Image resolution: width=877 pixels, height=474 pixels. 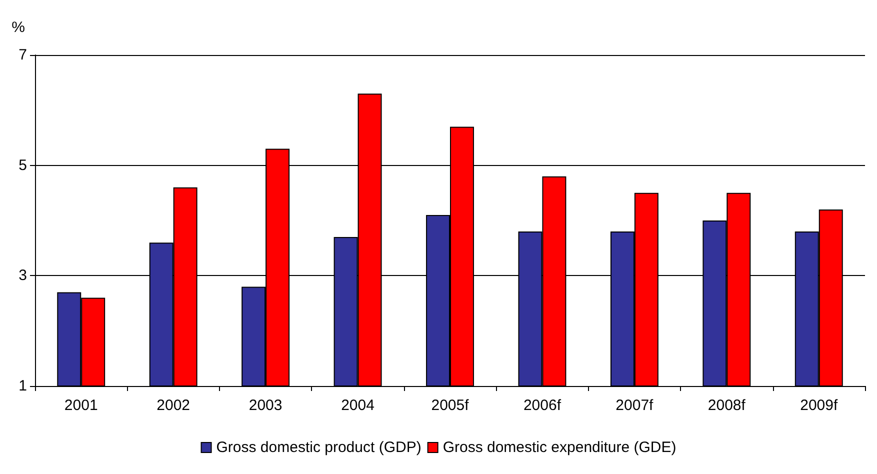 What do you see at coordinates (18, 27) in the screenshot?
I see `y-axis-title: %` at bounding box center [18, 27].